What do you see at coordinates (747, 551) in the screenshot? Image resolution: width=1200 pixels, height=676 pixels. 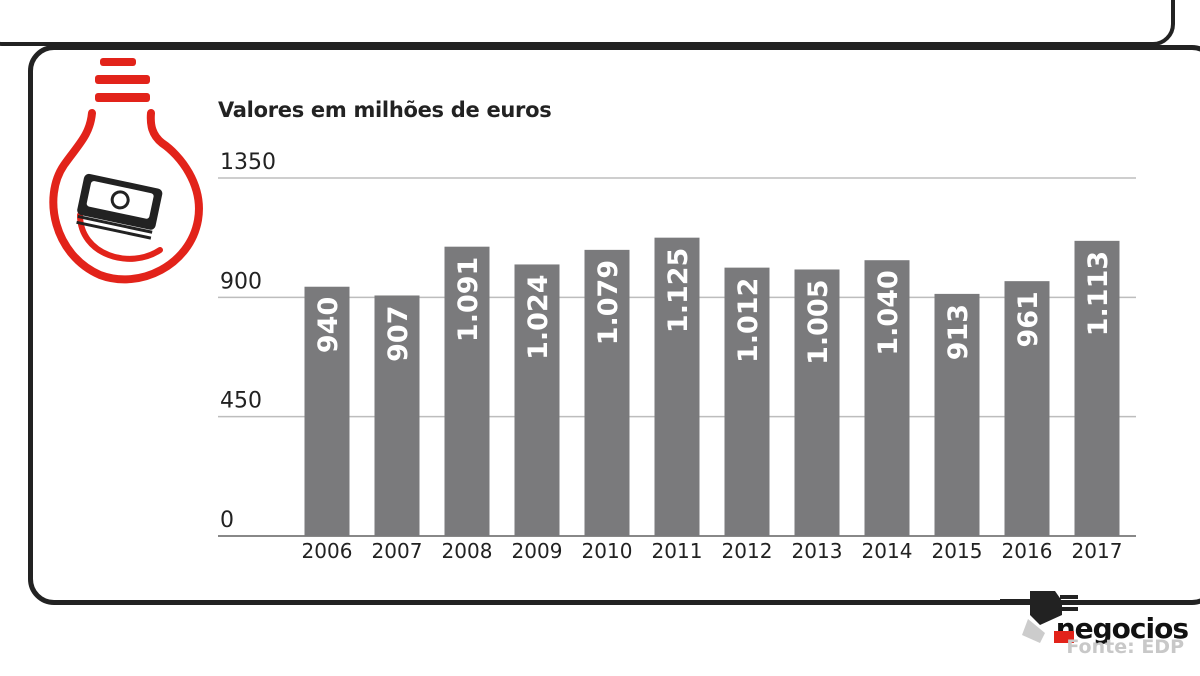 I see `x-tick-label: 2012` at bounding box center [747, 551].